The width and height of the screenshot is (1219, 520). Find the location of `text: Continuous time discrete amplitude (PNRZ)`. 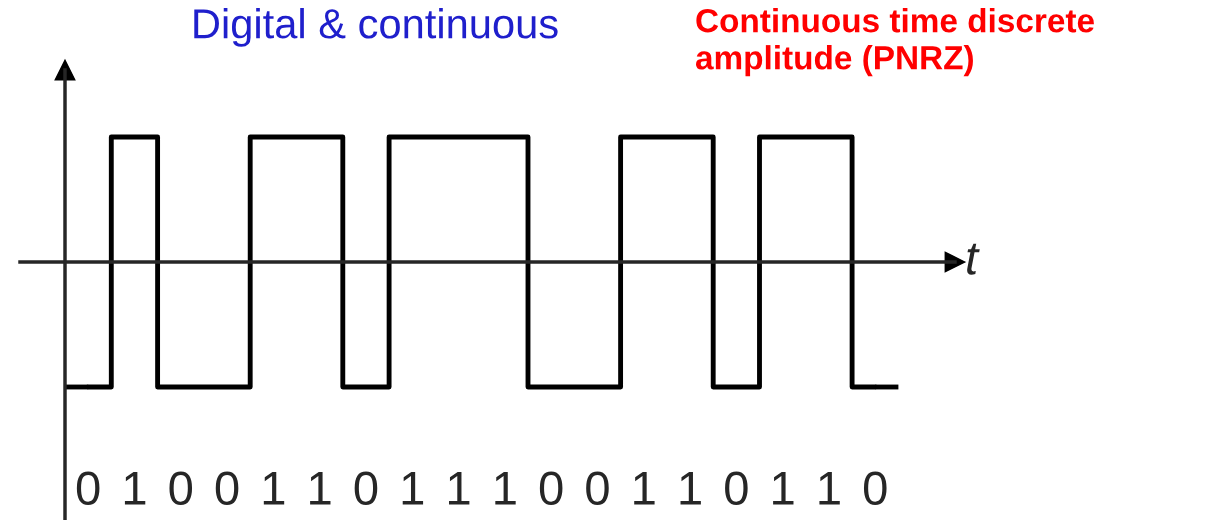

text: Continuous time discrete amplitude (PNRZ) is located at coordinates (894, 42).